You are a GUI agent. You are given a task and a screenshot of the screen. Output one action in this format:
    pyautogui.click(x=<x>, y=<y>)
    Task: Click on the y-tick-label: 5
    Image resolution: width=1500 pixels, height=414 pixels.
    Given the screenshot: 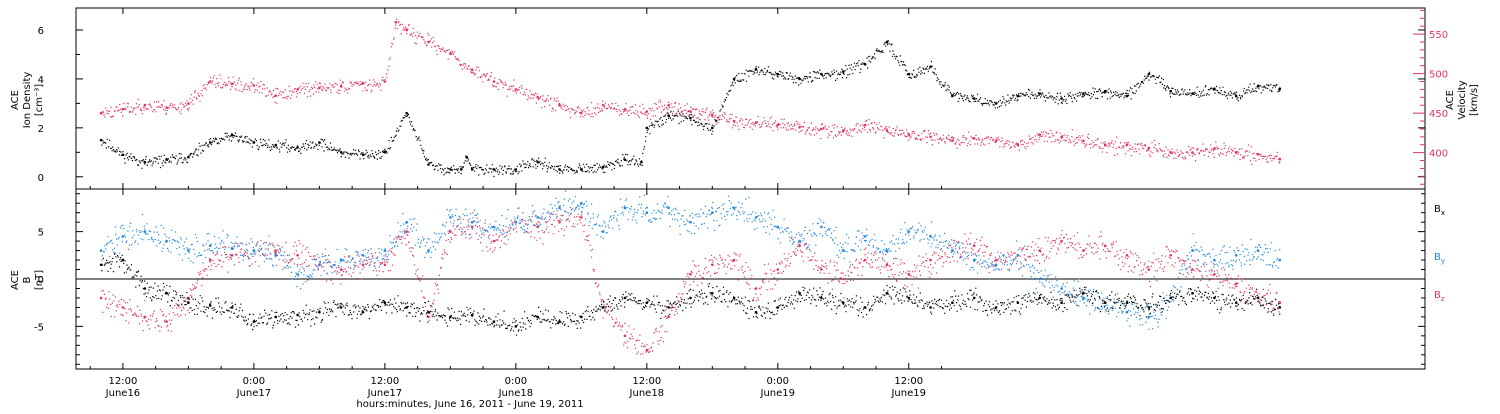 What is the action you would take?
    pyautogui.click(x=41, y=233)
    